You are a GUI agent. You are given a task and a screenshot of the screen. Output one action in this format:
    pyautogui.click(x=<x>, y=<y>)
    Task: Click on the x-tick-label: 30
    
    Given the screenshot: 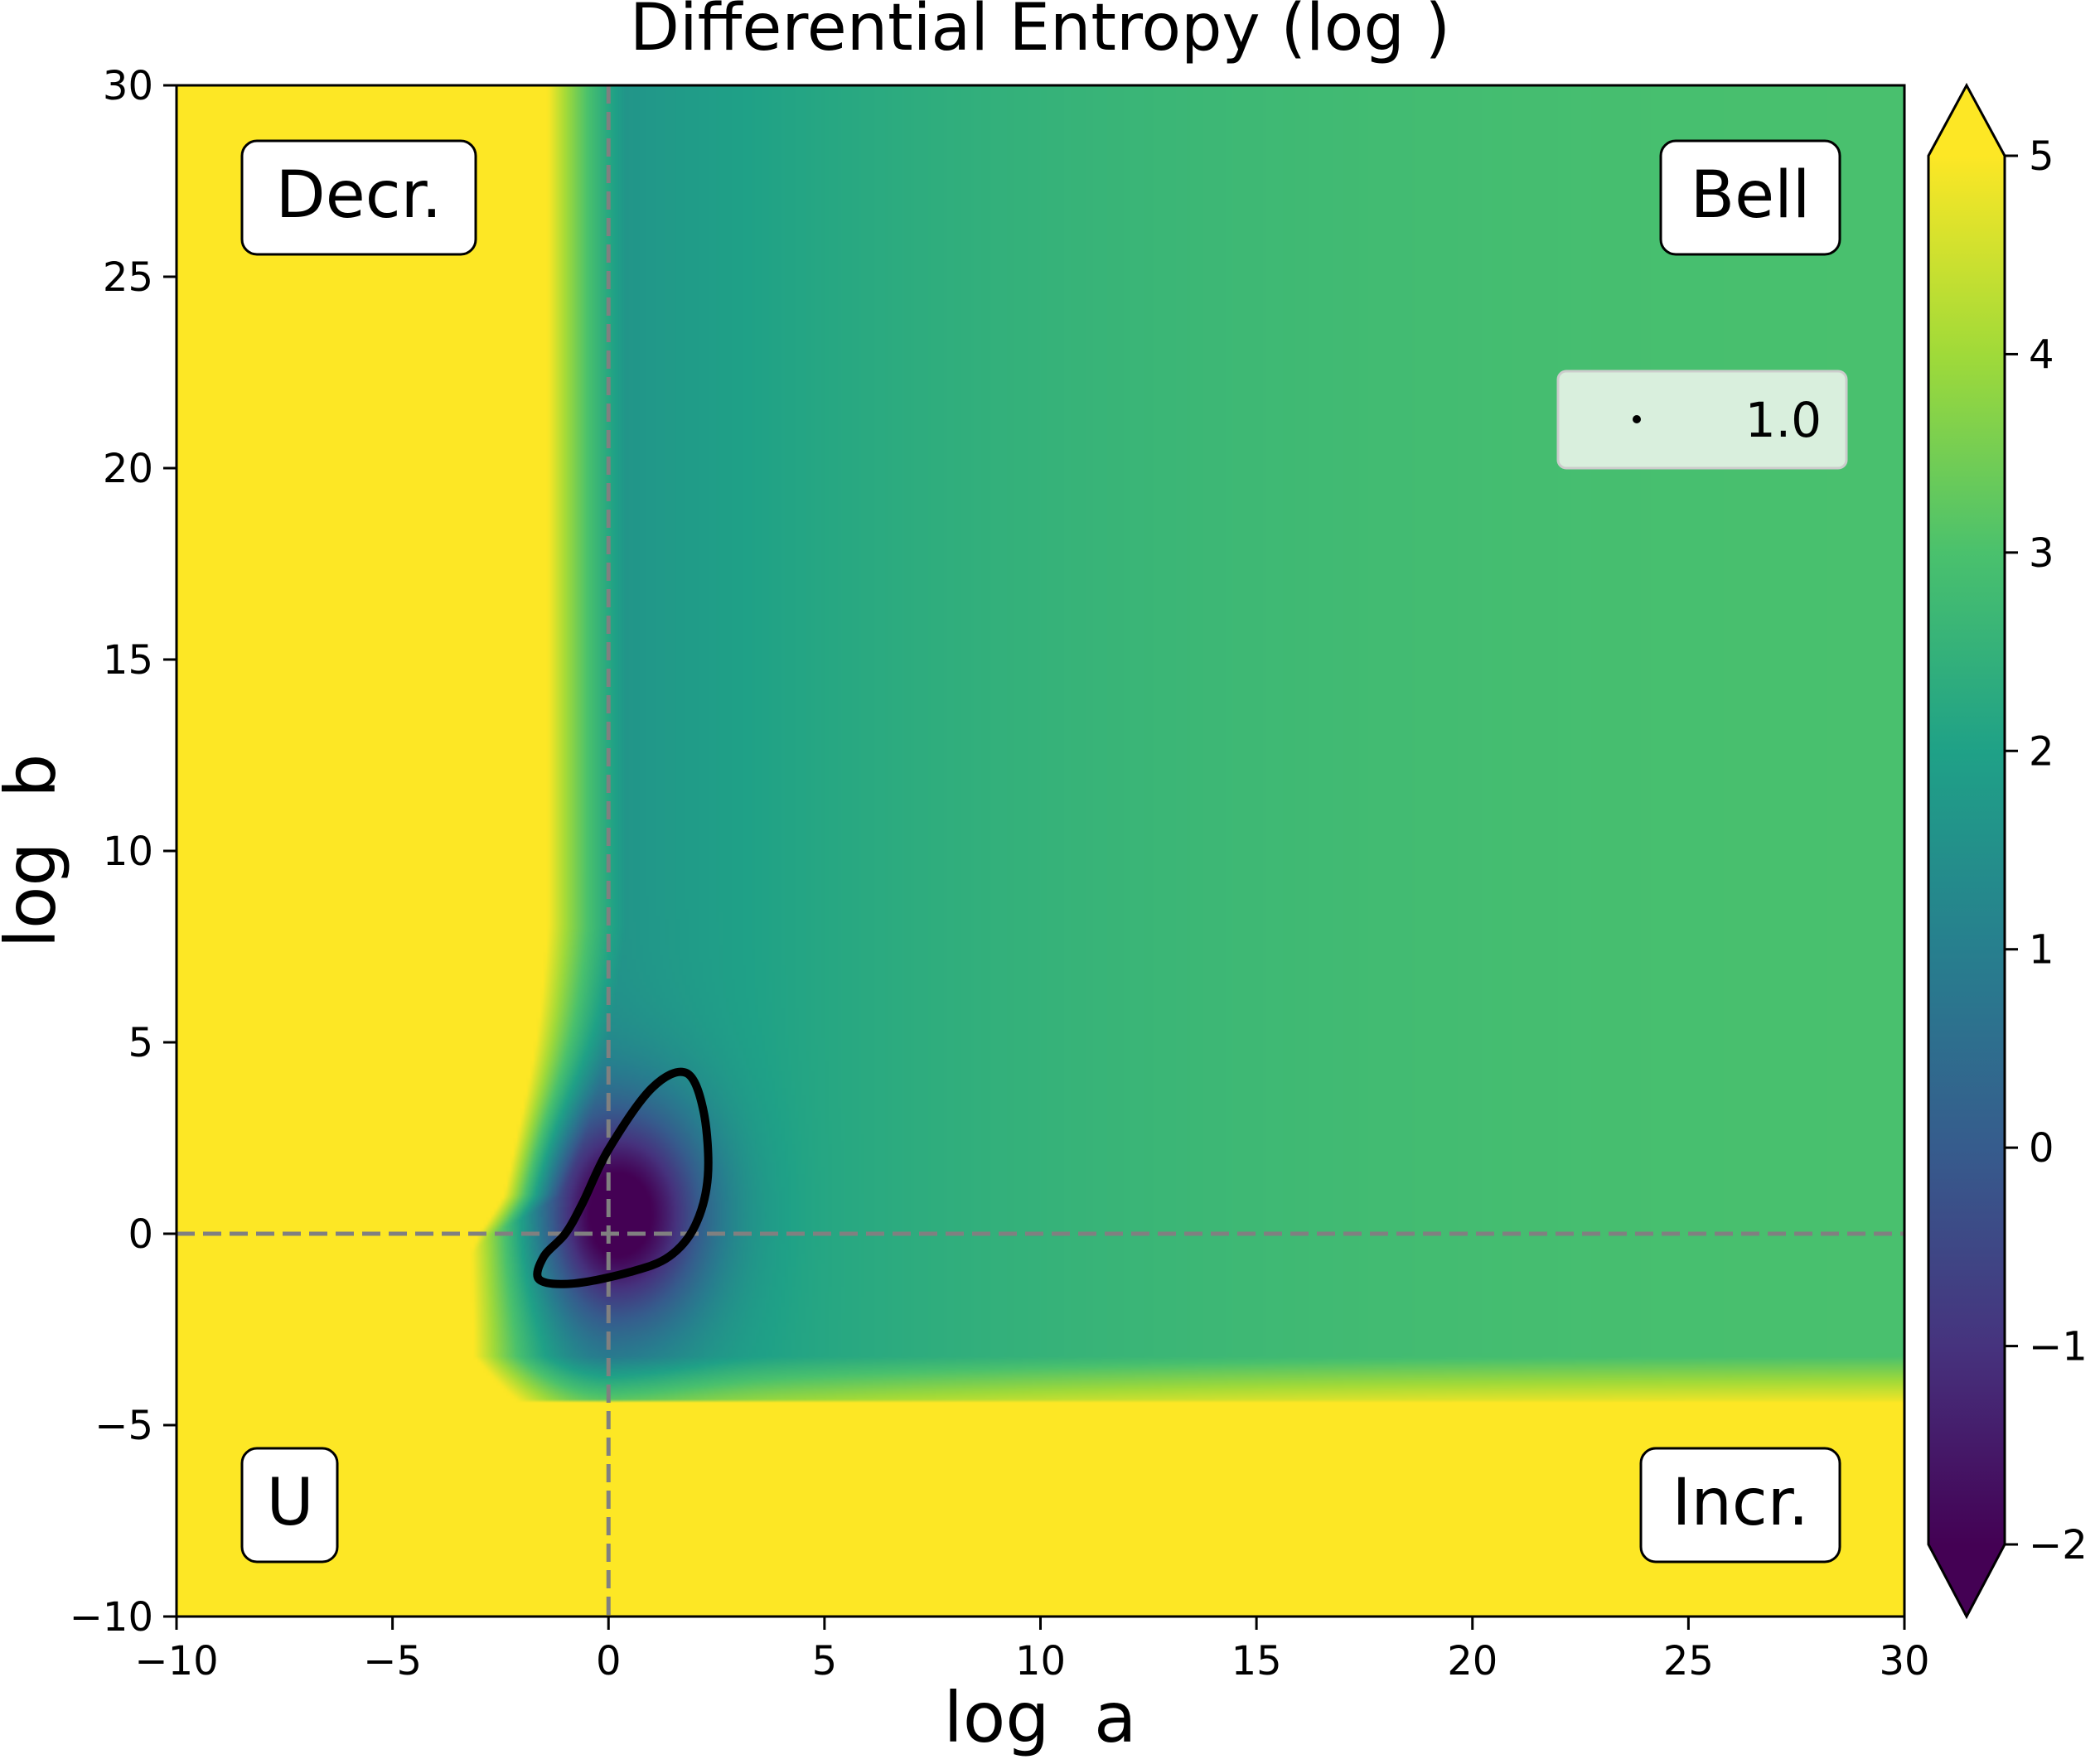 What is the action you would take?
    pyautogui.click(x=1904, y=1661)
    